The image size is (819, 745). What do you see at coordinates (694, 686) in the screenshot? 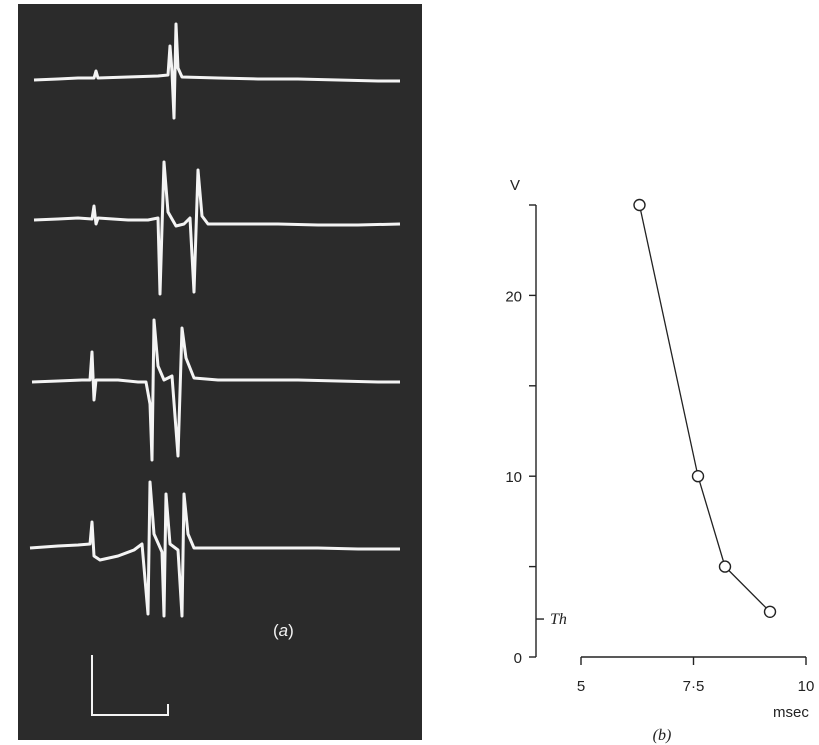
I see `x-tick-label: 7·5` at bounding box center [694, 686].